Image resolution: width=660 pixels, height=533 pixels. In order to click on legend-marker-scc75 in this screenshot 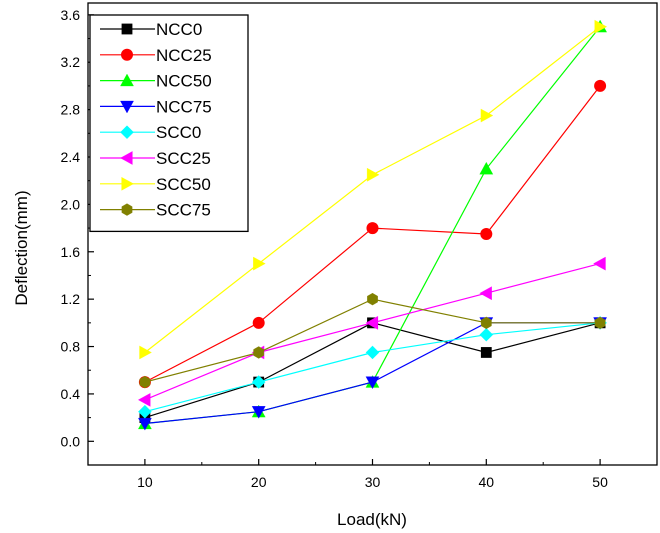, I will do `click(127, 209)`.